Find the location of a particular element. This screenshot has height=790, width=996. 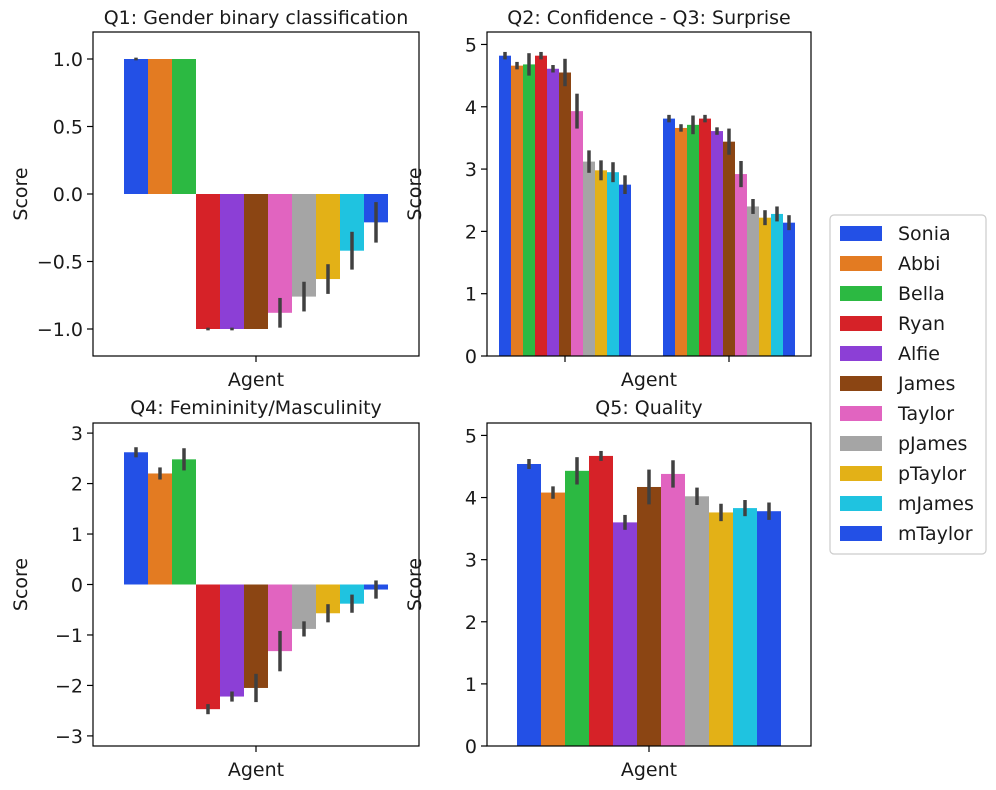

legend-swatch-mjames is located at coordinates (861, 503).